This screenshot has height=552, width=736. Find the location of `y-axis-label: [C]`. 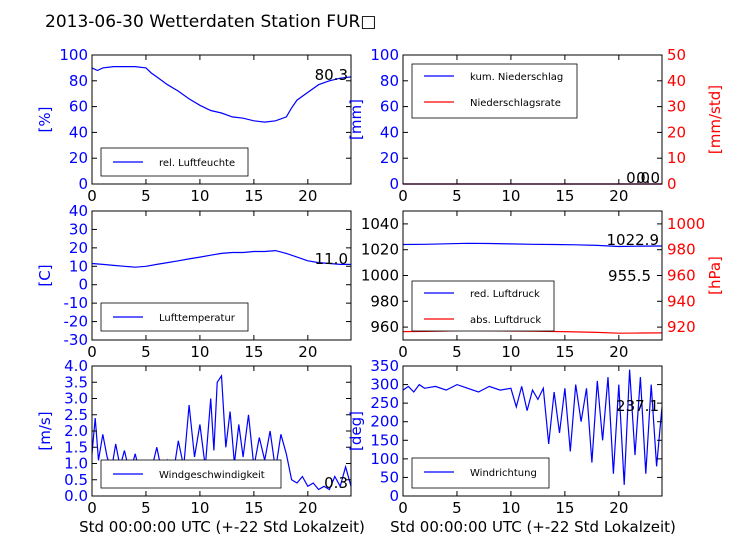

y-axis-label: [C] is located at coordinates (45, 275).